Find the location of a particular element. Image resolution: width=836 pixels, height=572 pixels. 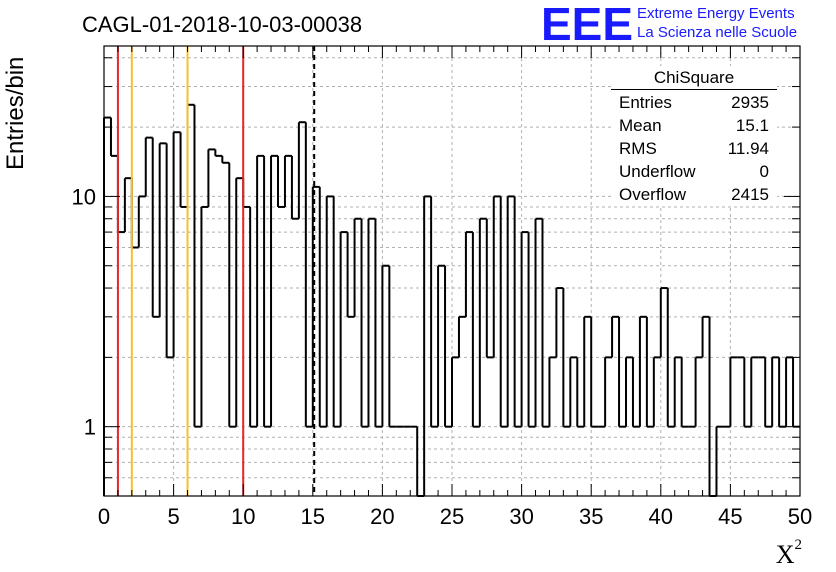

brand-line-1: Extreme Energy Events is located at coordinates (716, 13).